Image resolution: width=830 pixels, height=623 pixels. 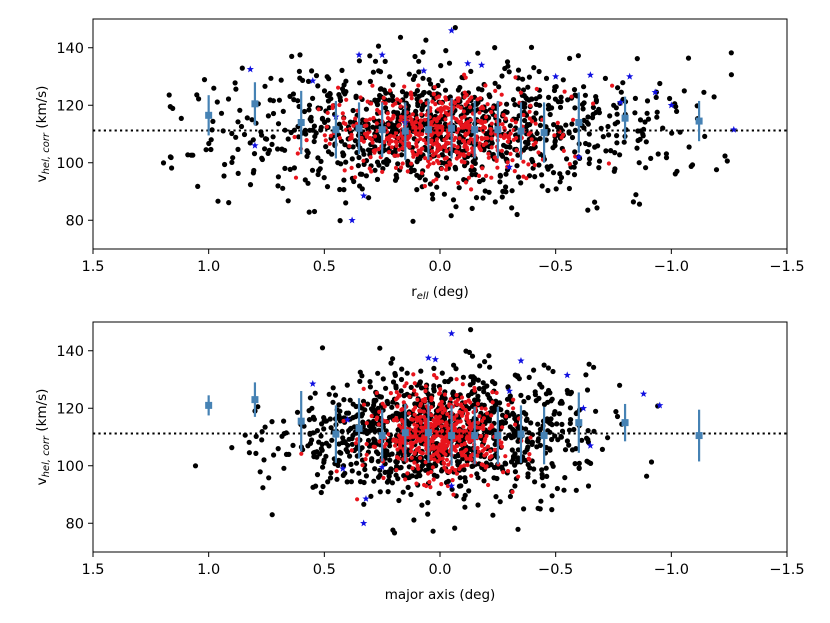 What do you see at coordinates (208, 570) in the screenshot?
I see `x-tick-label: 1.0` at bounding box center [208, 570].